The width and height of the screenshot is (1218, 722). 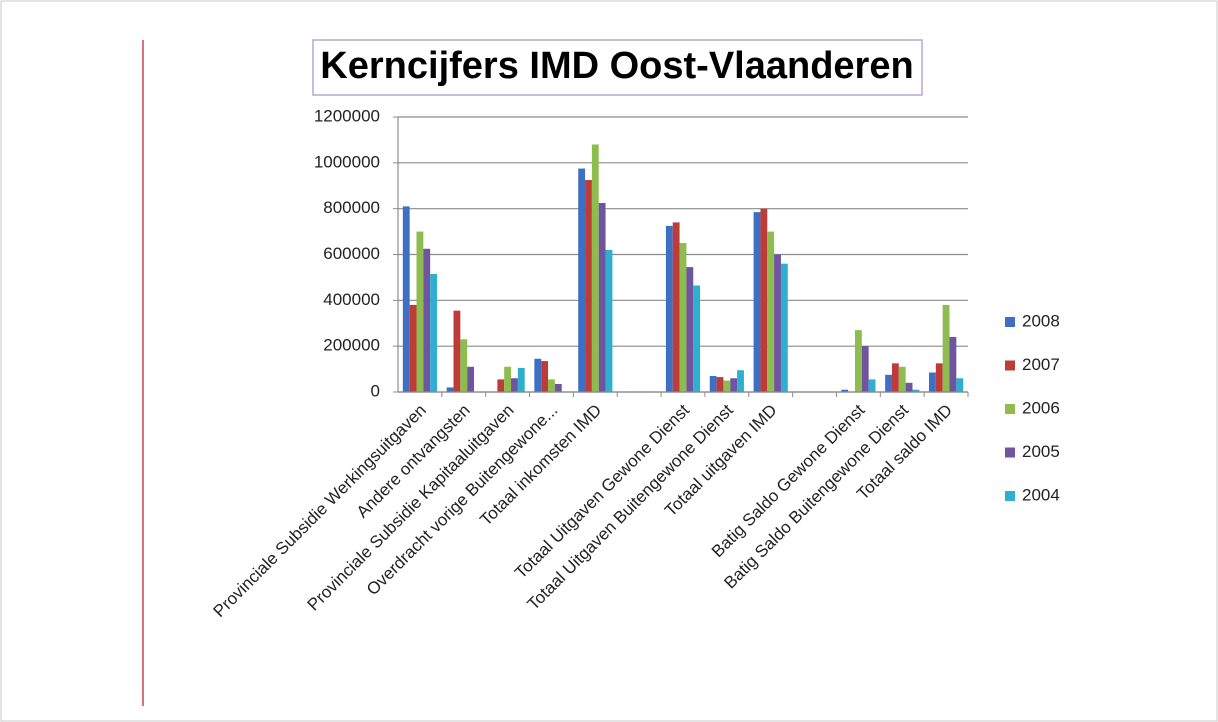 What do you see at coordinates (351, 207) in the screenshot?
I see `y-tick-label: 800000` at bounding box center [351, 207].